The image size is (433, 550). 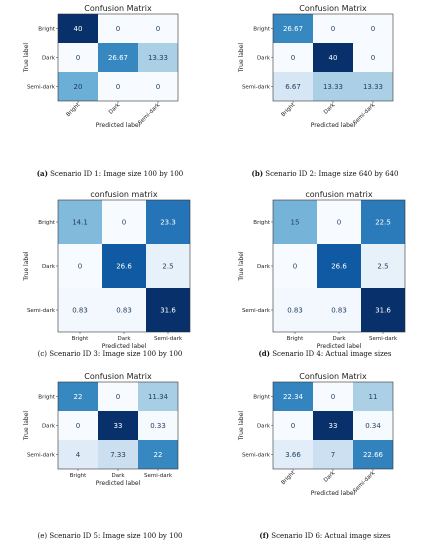 I want to click on panel-caption: (d) Scenario ID 4: Actual image sizes, so click(x=324, y=353).